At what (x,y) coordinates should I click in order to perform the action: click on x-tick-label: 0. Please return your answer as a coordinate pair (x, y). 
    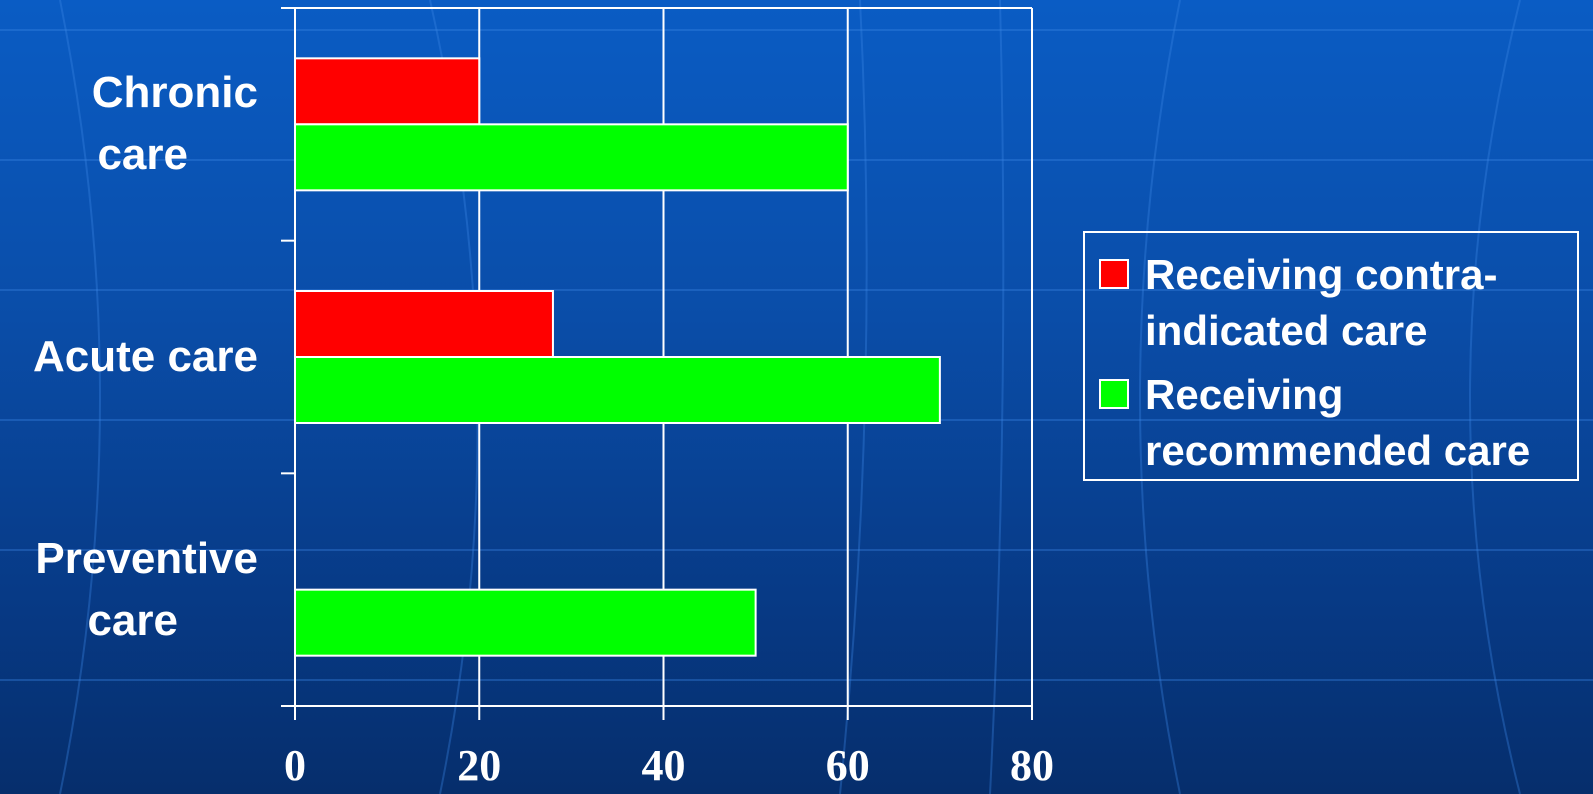
    Looking at the image, I should click on (295, 765).